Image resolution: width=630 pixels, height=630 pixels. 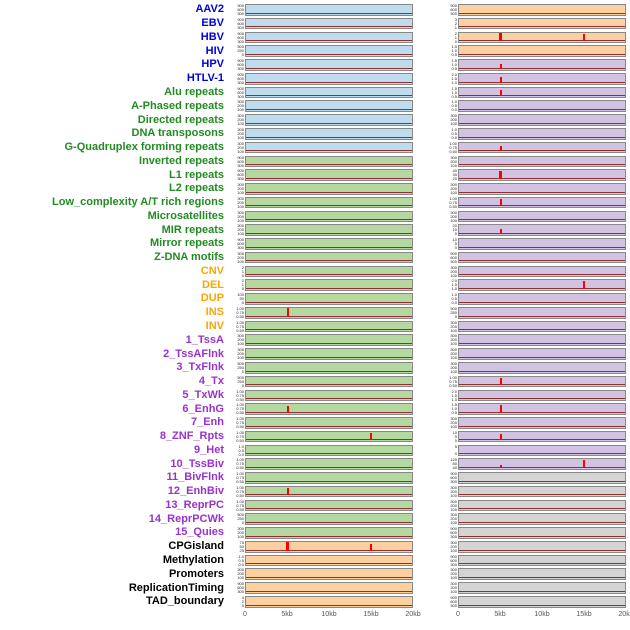 I want to click on yticks-right: 10 5 0, so click(x=449, y=437).